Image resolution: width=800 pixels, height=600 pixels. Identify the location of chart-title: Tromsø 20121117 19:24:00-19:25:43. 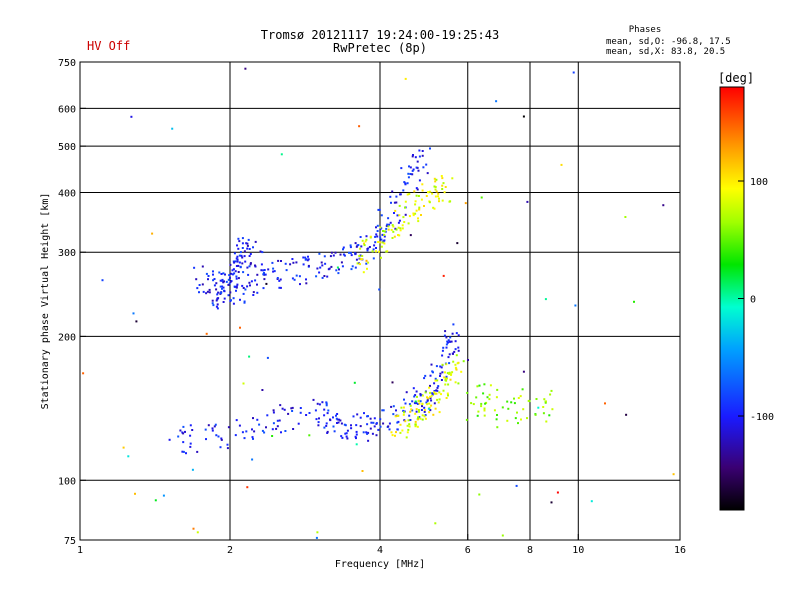
(380, 35).